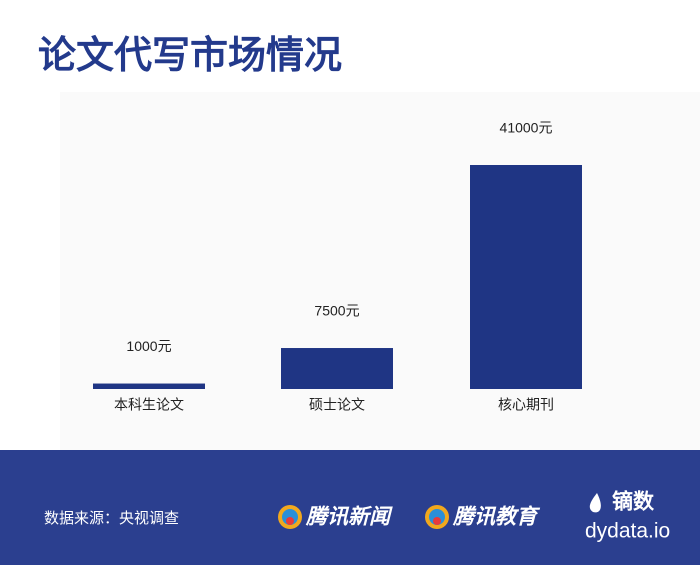 The height and width of the screenshot is (565, 700). I want to click on brand-url: dydata.io, so click(627, 531).